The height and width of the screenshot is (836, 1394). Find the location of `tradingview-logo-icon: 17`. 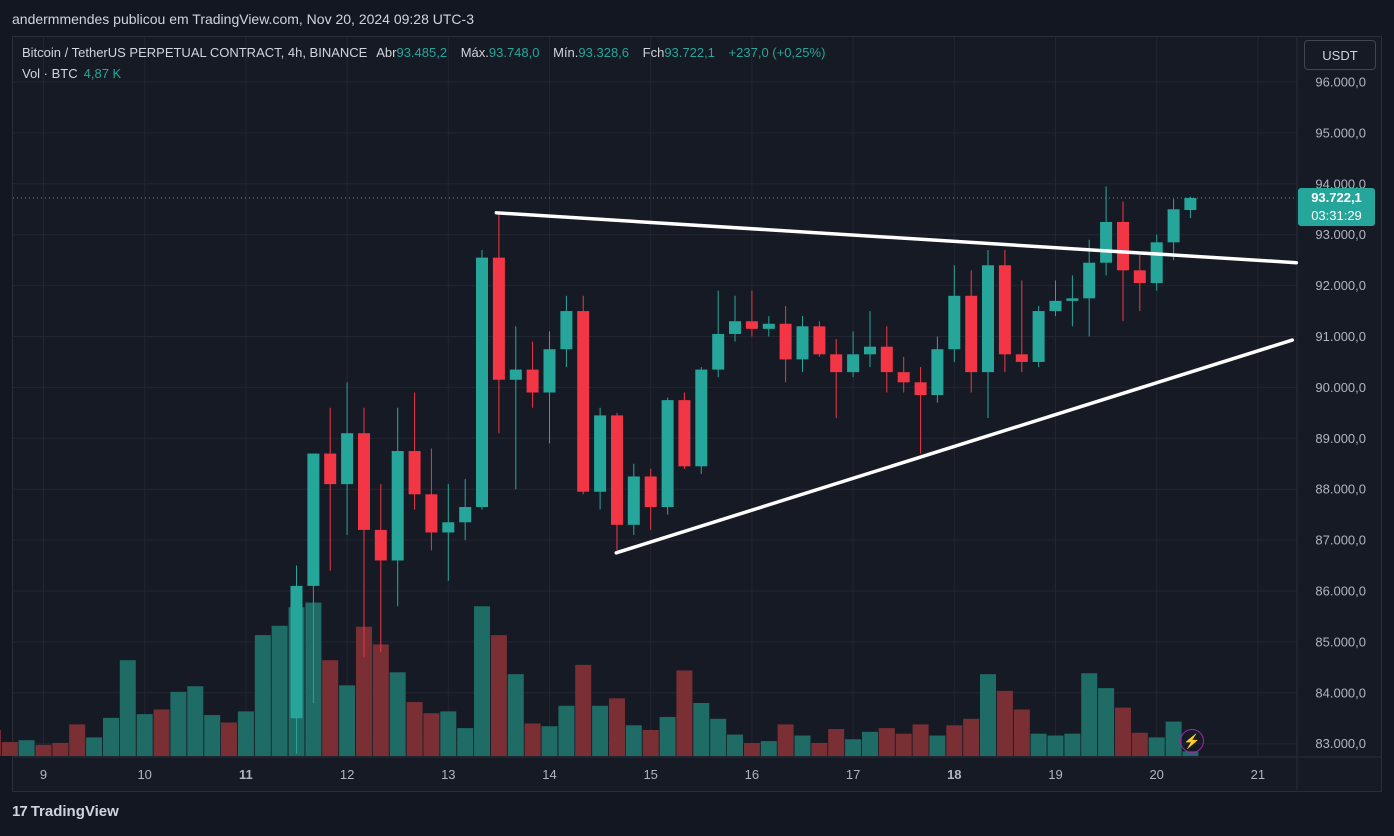

tradingview-logo-icon: 17 is located at coordinates (20, 811).